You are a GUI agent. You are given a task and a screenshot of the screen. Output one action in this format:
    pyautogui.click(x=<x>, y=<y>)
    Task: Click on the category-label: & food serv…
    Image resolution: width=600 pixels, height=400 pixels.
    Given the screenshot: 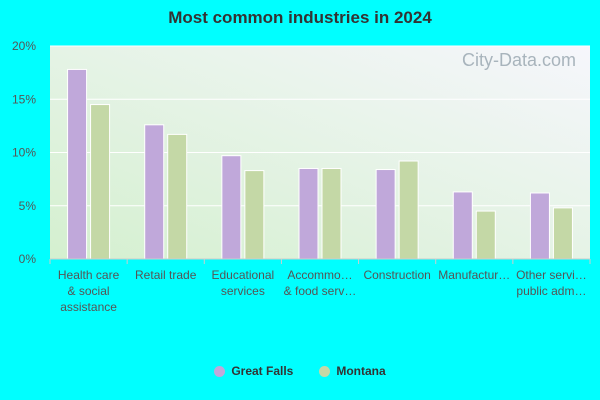 What is the action you would take?
    pyautogui.click(x=320, y=291)
    